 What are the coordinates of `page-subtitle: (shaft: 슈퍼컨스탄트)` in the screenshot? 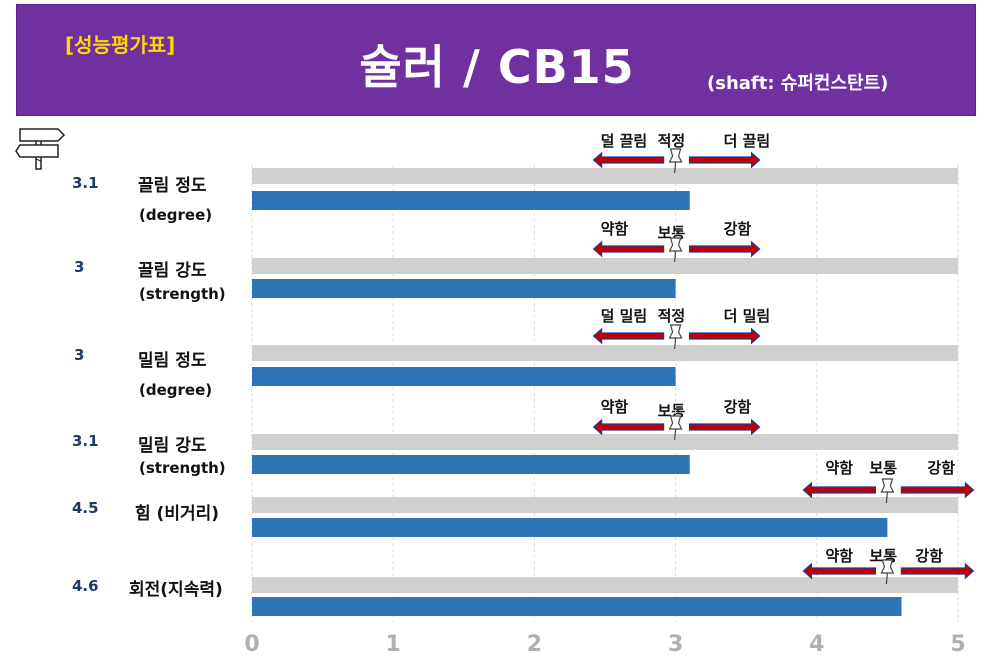 It's located at (798, 83).